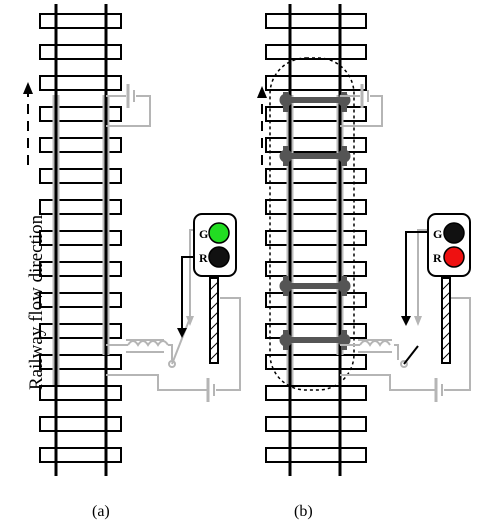 This screenshot has width=489, height=531. Describe the element at coordinates (454, 233) in the screenshot. I see `panel-b-green-lamp` at that location.